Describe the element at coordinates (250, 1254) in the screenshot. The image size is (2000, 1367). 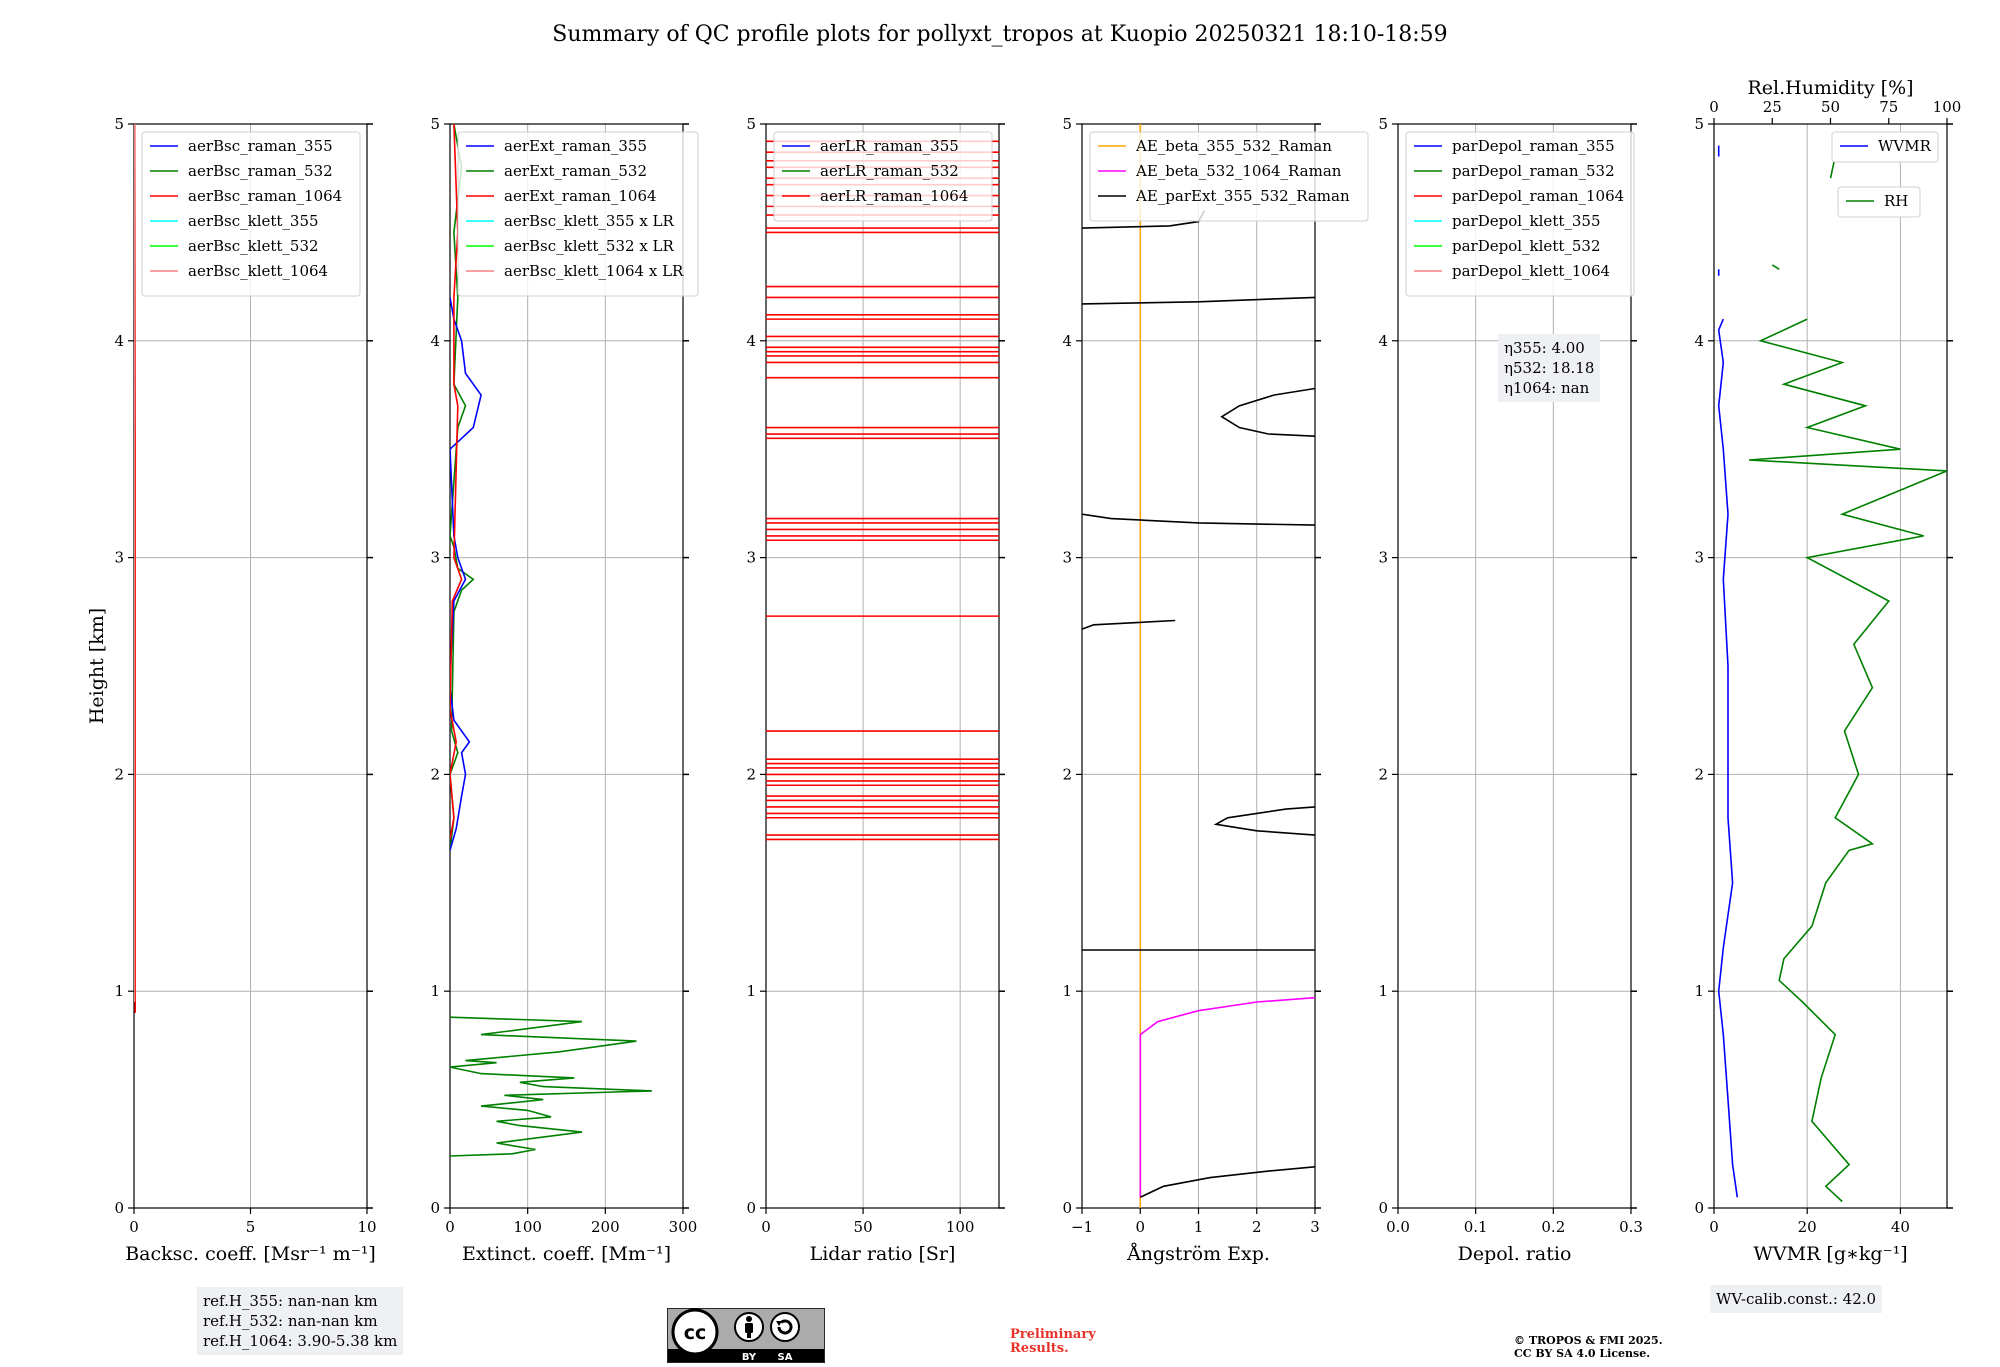
I see `x-axis-label: Backsc. coeff. [Msr⁻¹ m⁻¹]` at that location.